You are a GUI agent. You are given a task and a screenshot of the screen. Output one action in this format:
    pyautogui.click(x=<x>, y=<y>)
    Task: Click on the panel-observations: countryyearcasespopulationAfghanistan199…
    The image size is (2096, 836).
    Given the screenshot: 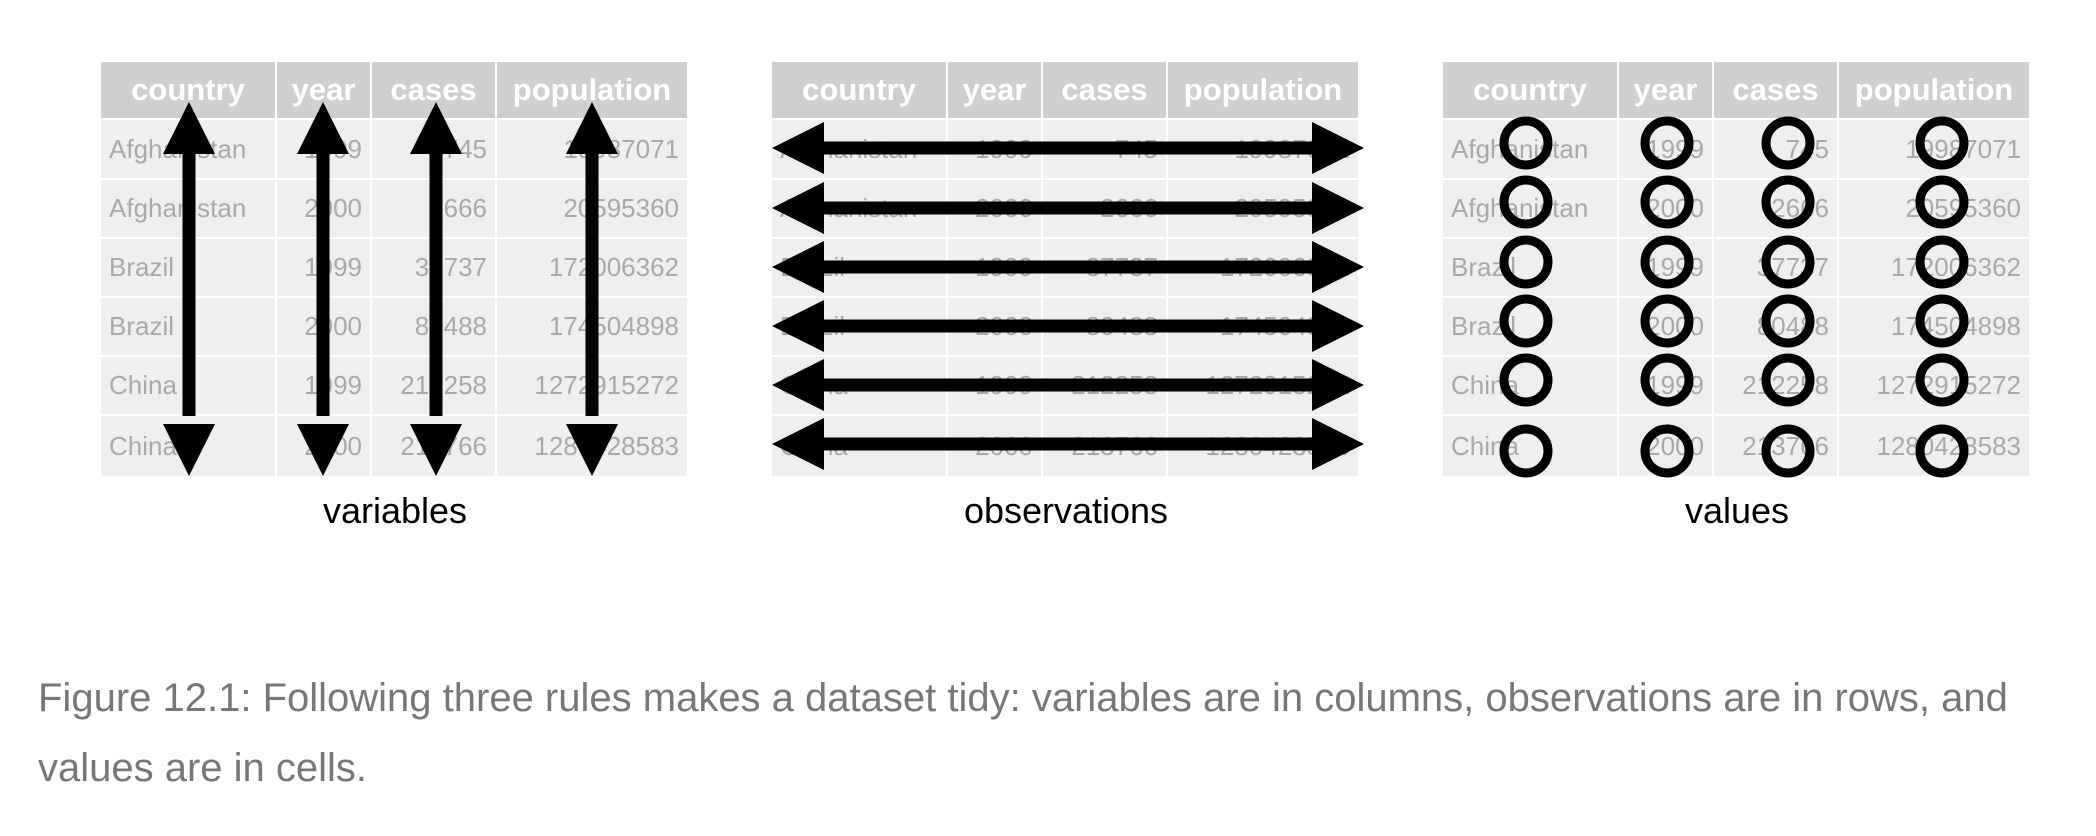 What is the action you would take?
    pyautogui.click(x=1068, y=269)
    